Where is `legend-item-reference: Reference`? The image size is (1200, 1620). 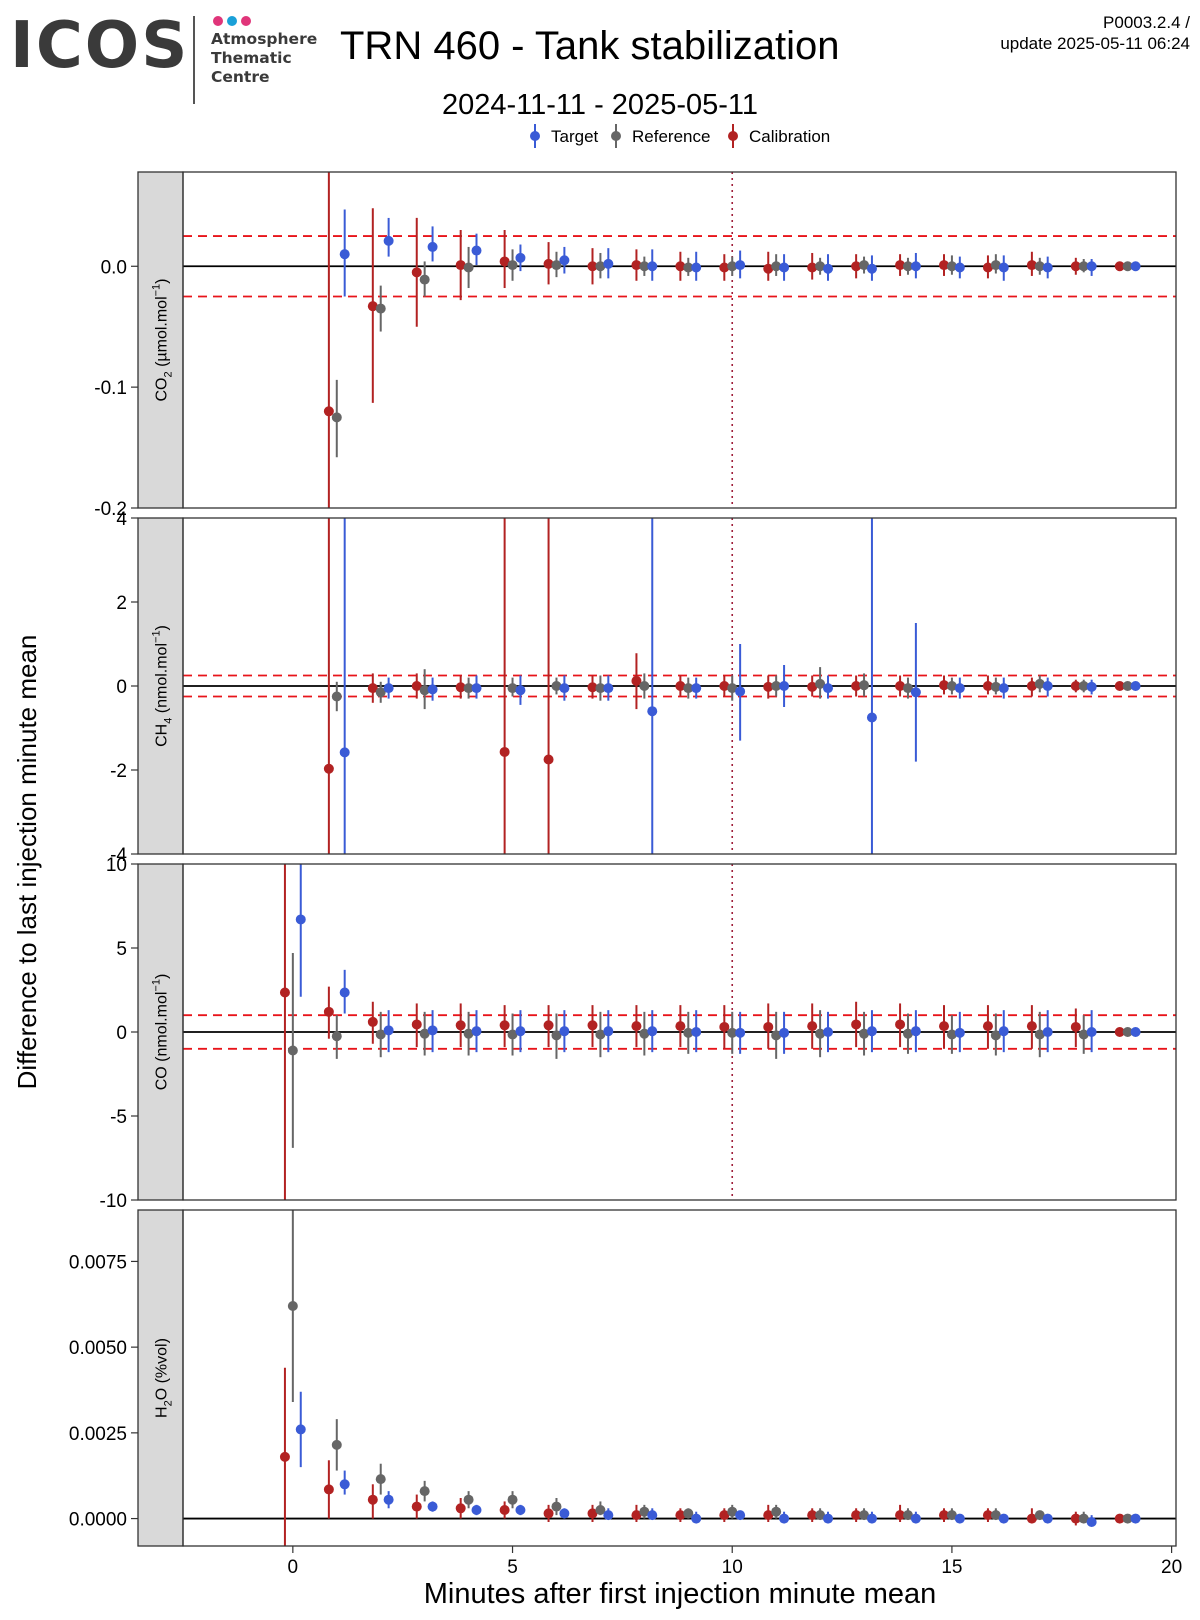
legend-item-reference: Reference is located at coordinates (660, 136).